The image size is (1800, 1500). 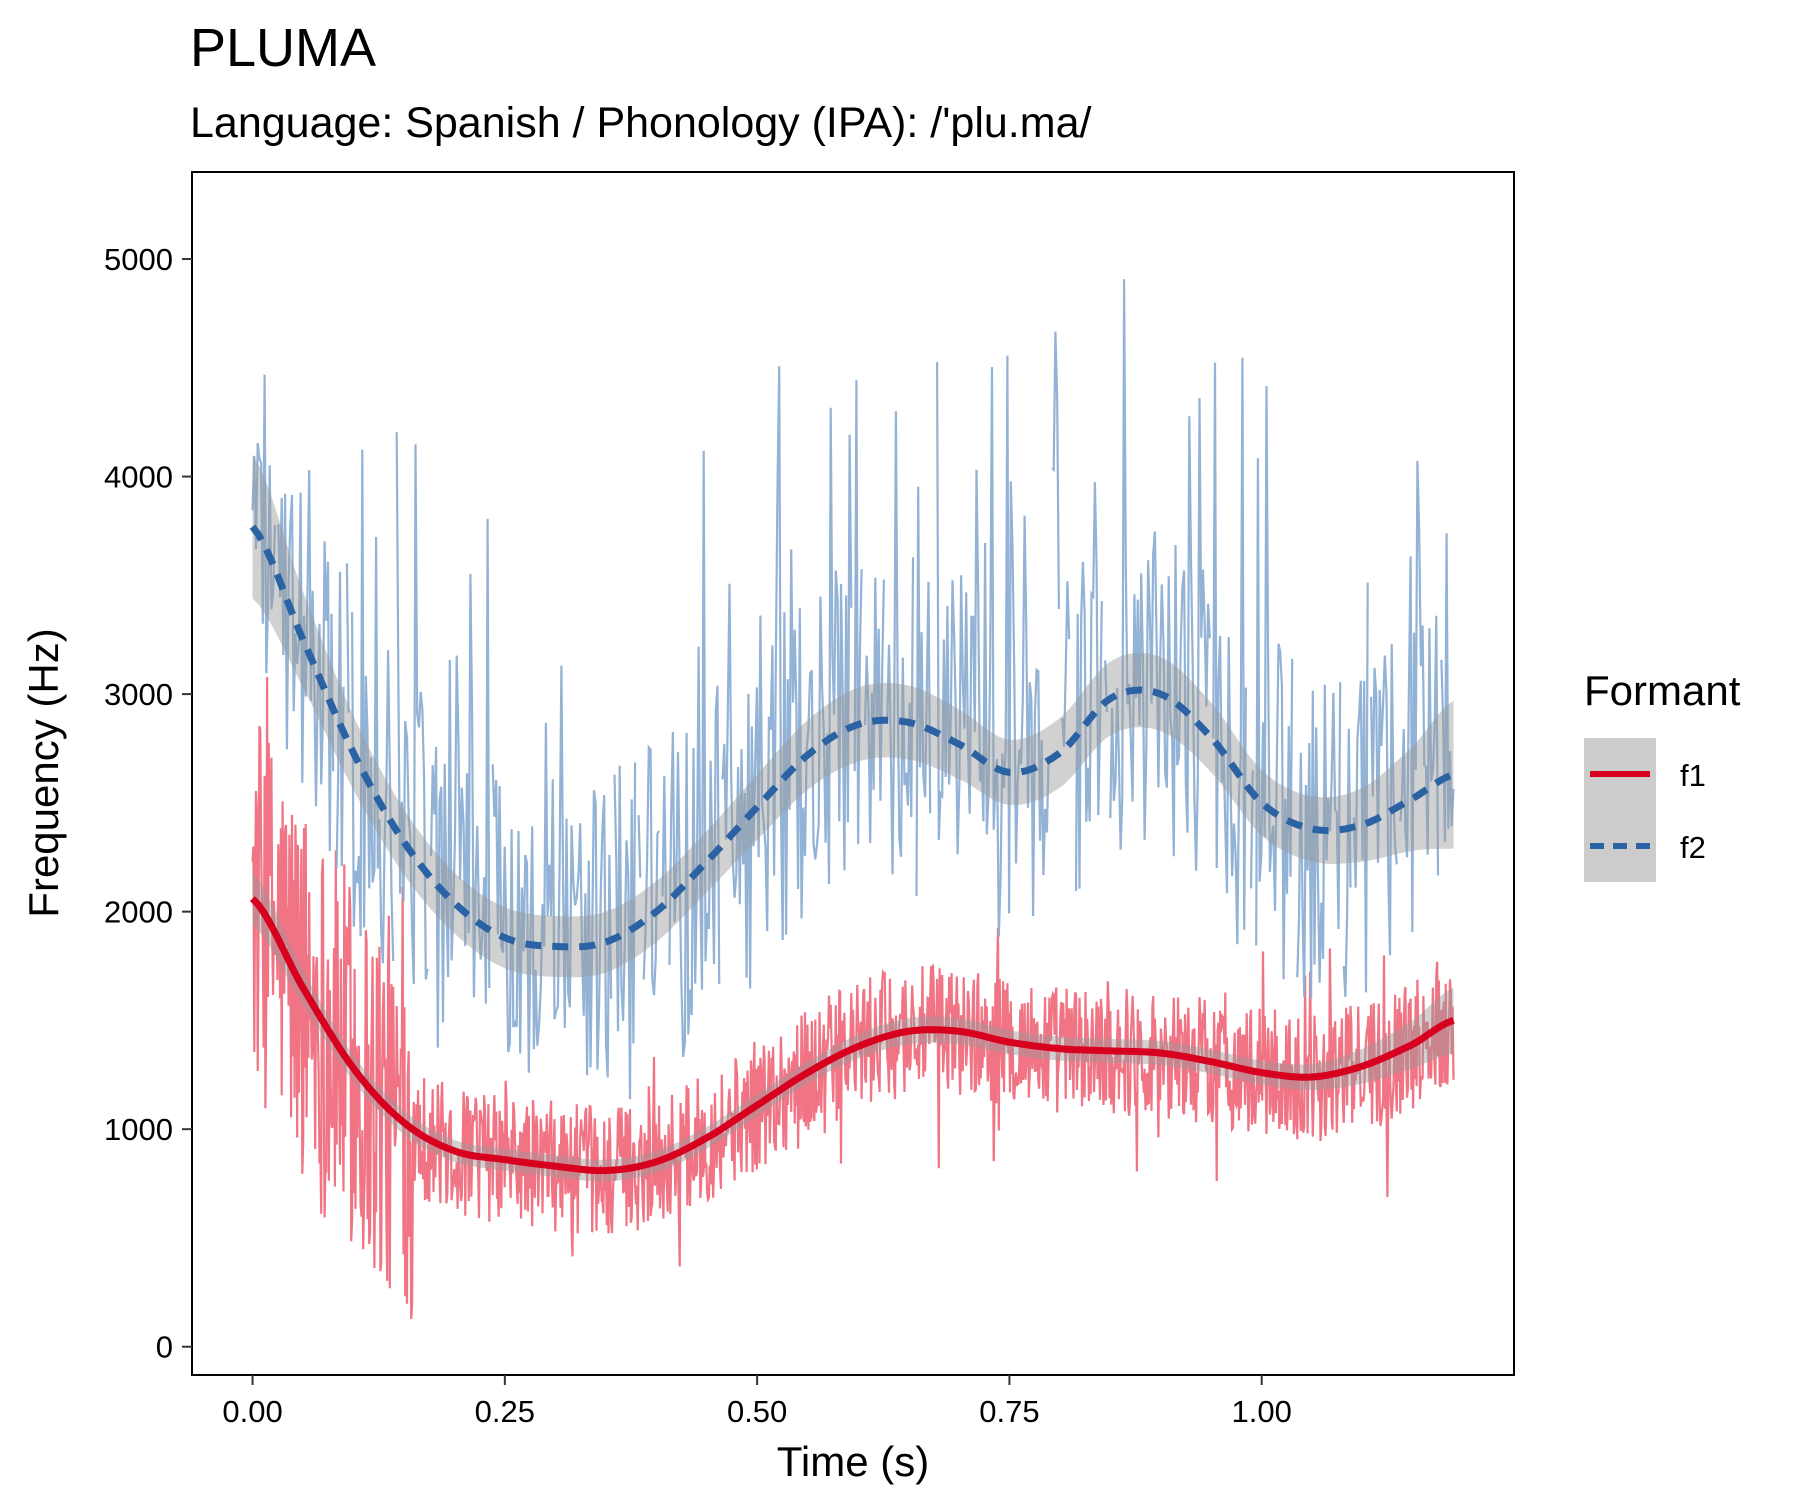 I want to click on y-axis: 0 1000 2000 3000 4000 5000, so click(x=148, y=803).